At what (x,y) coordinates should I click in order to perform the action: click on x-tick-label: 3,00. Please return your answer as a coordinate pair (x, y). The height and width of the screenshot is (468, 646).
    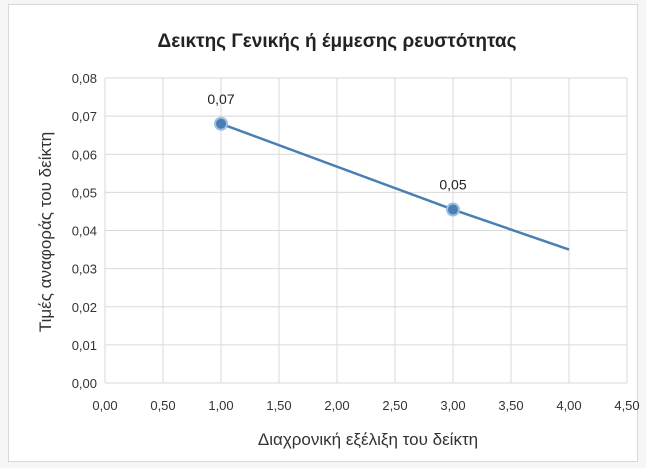
    Looking at the image, I should click on (452, 405).